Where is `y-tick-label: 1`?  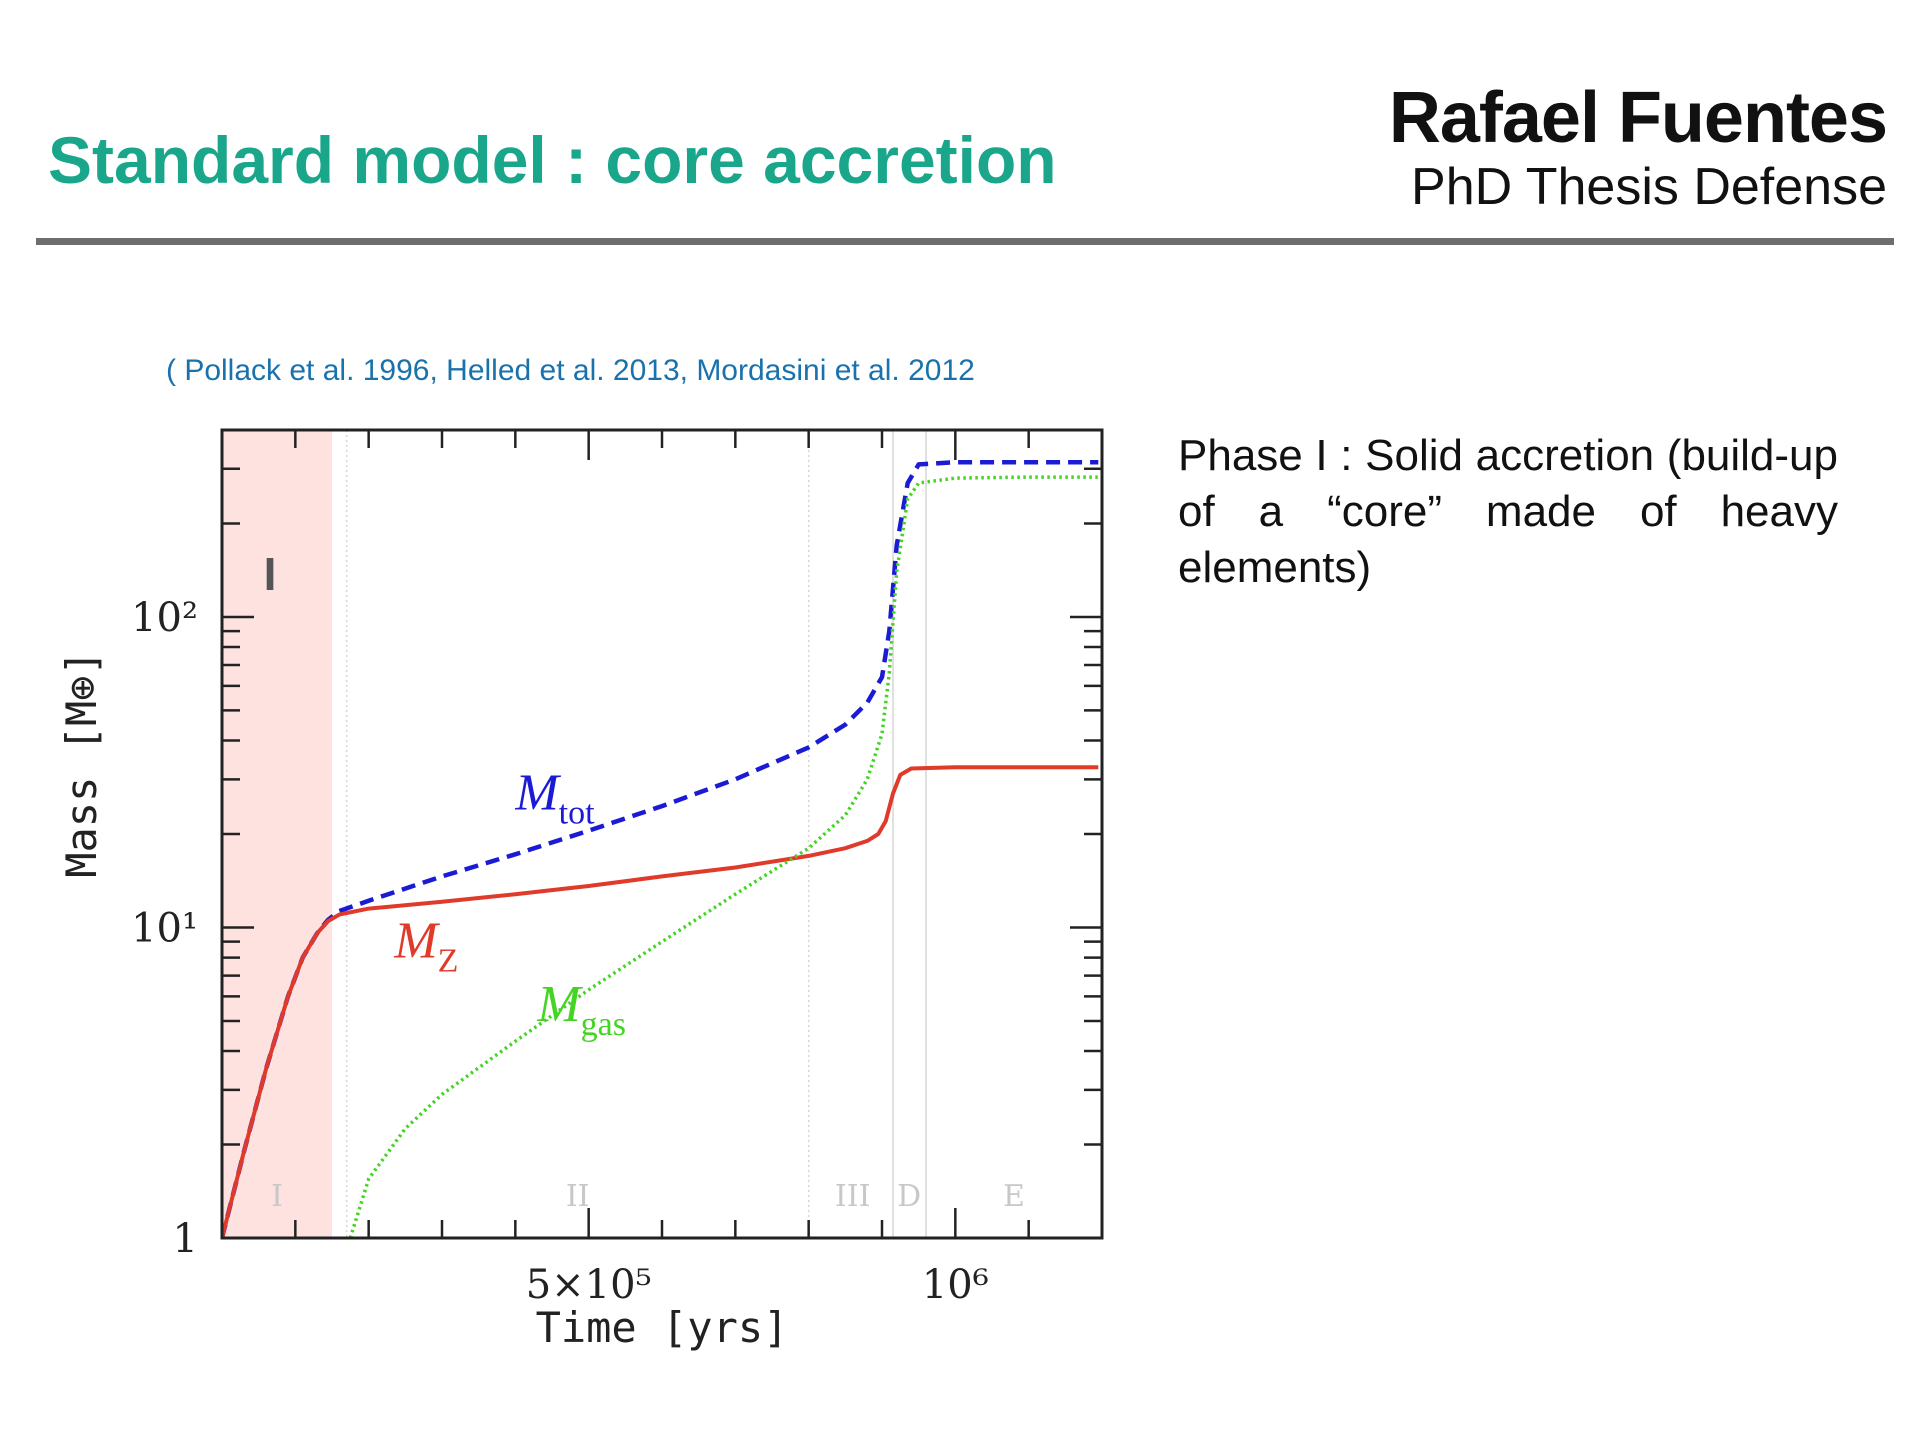 y-tick-label: 1 is located at coordinates (185, 1239).